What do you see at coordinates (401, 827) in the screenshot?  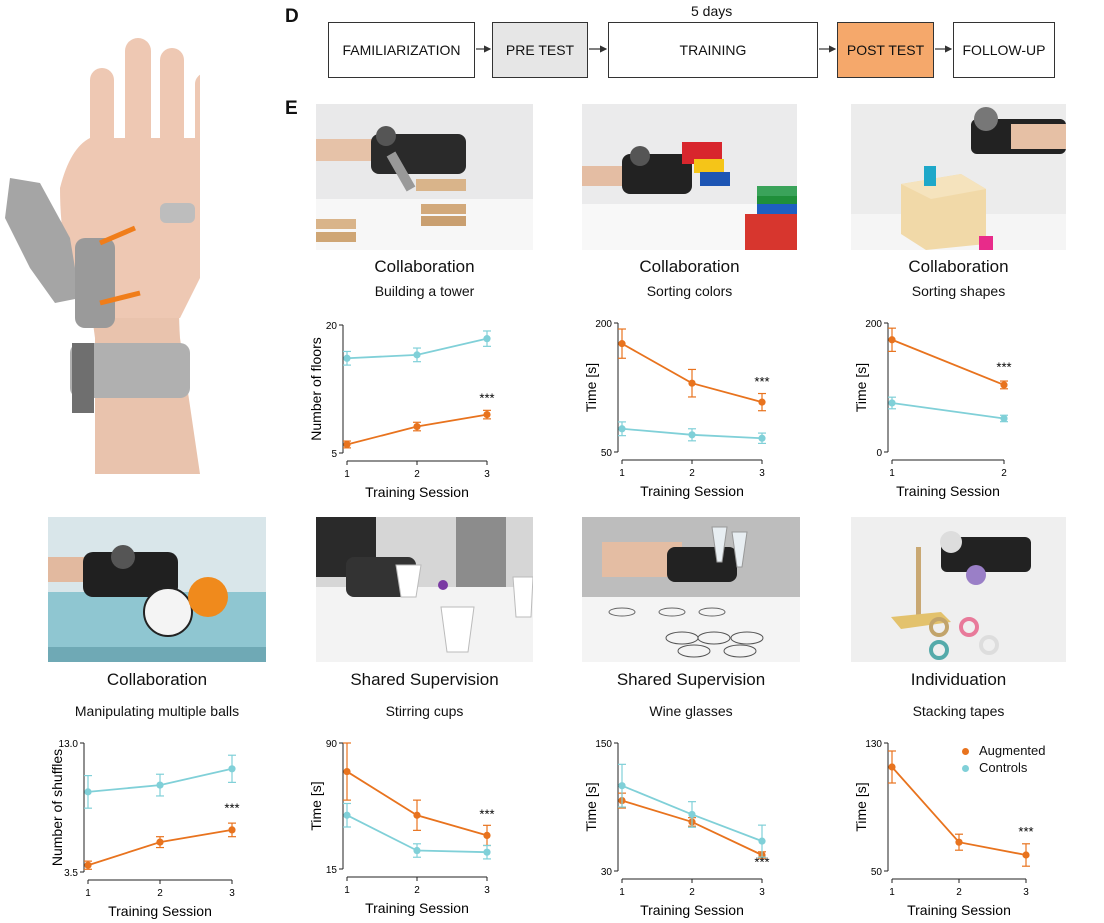 I see `chart-5: 90 15 1 2 3 Training Session Time [s] ***` at bounding box center [401, 827].